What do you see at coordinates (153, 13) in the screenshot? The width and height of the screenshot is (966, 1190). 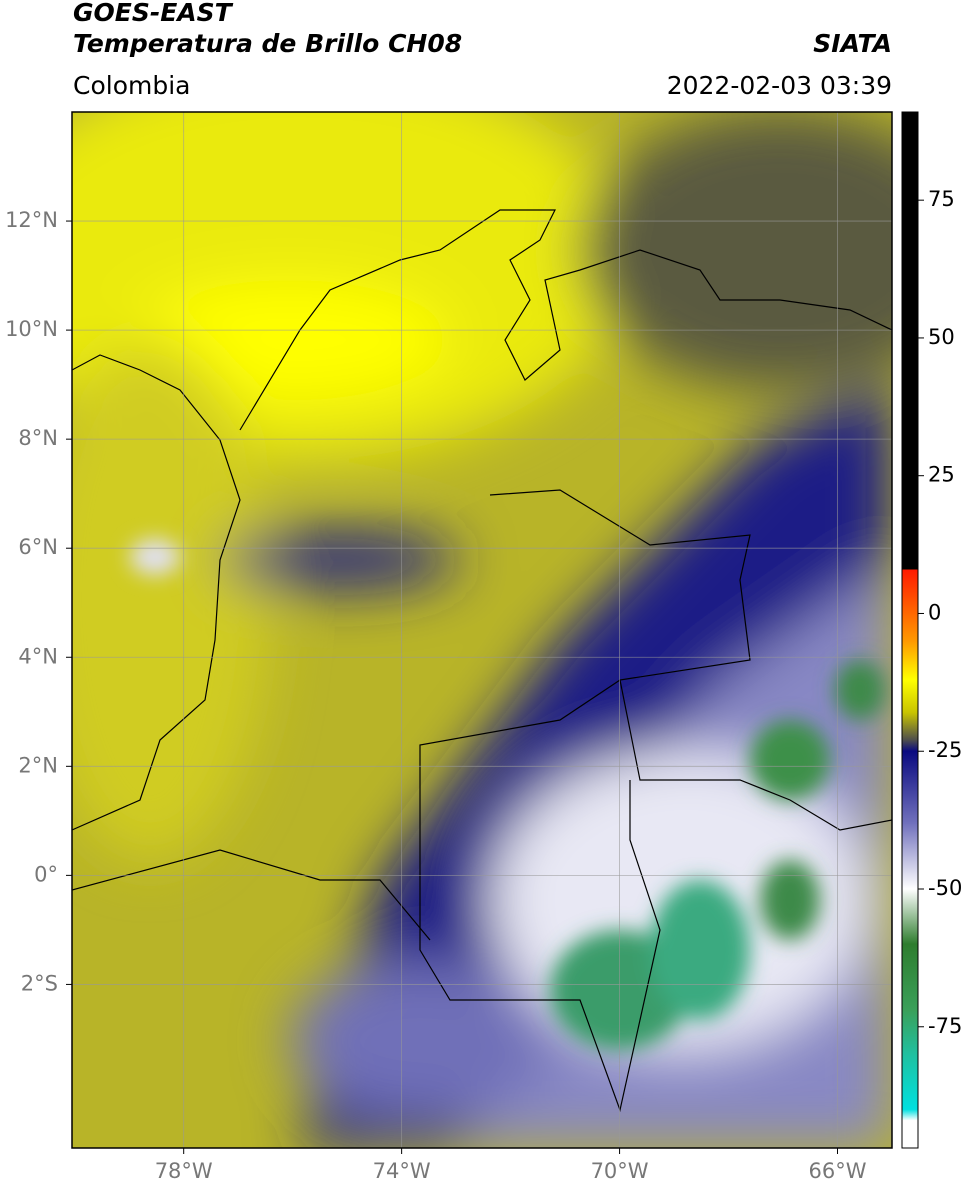 I see `satellite-title: GOES-EAST` at bounding box center [153, 13].